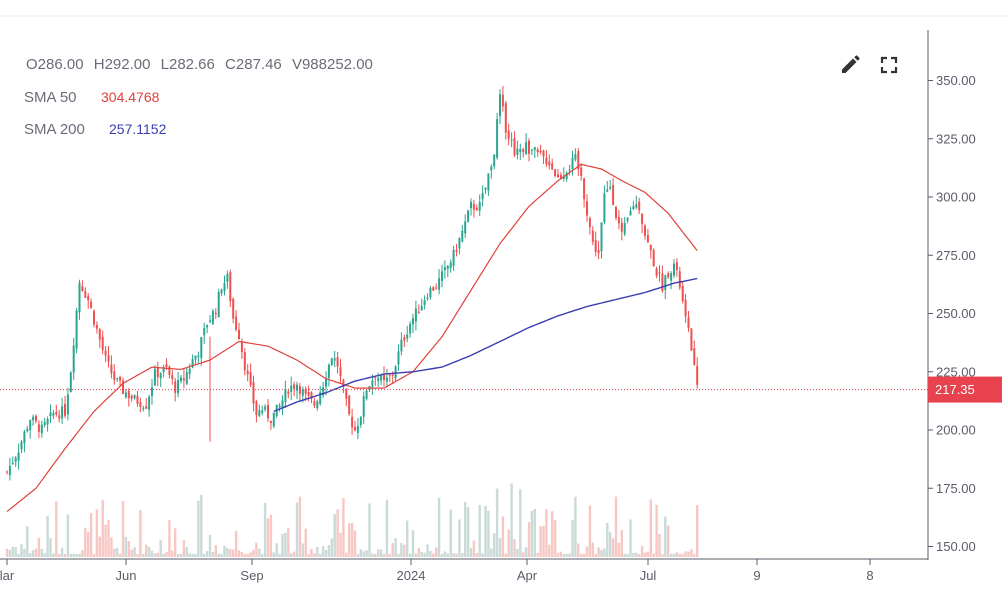 The image size is (1008, 596). I want to click on volume-layer, so click(352, 520).